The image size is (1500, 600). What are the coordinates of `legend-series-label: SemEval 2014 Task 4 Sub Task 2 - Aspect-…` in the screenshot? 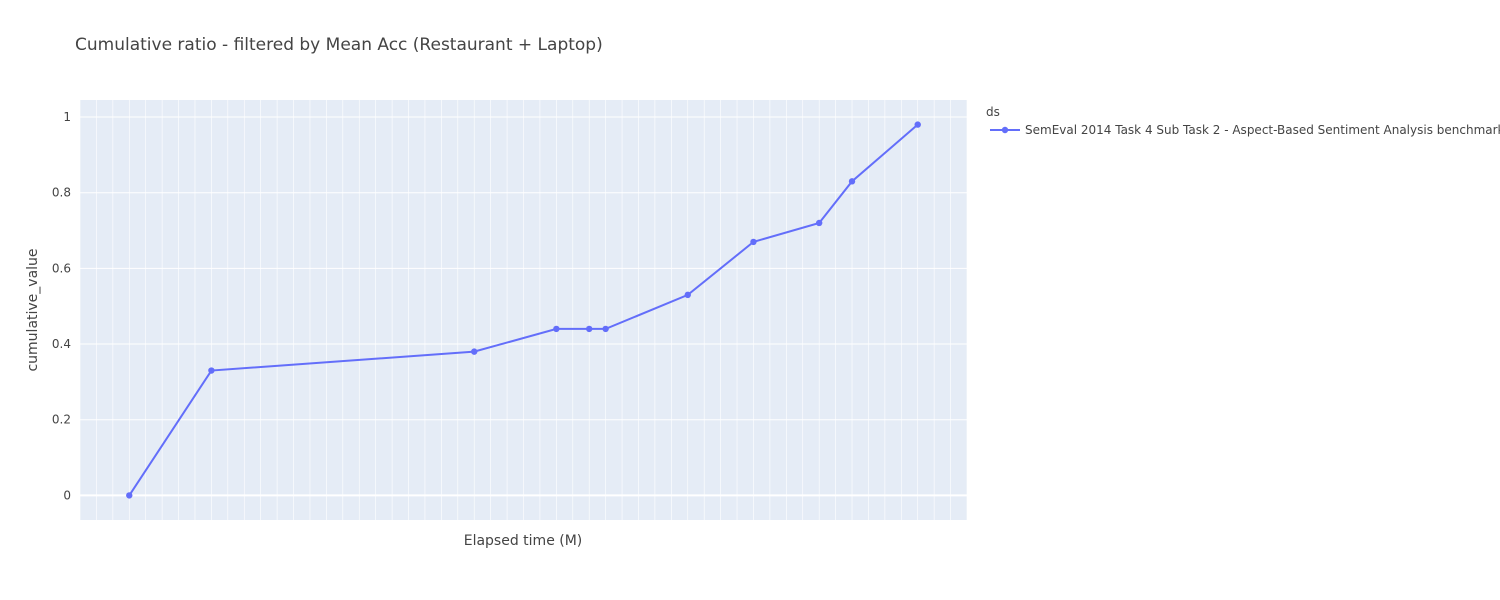 It's located at (1262, 130).